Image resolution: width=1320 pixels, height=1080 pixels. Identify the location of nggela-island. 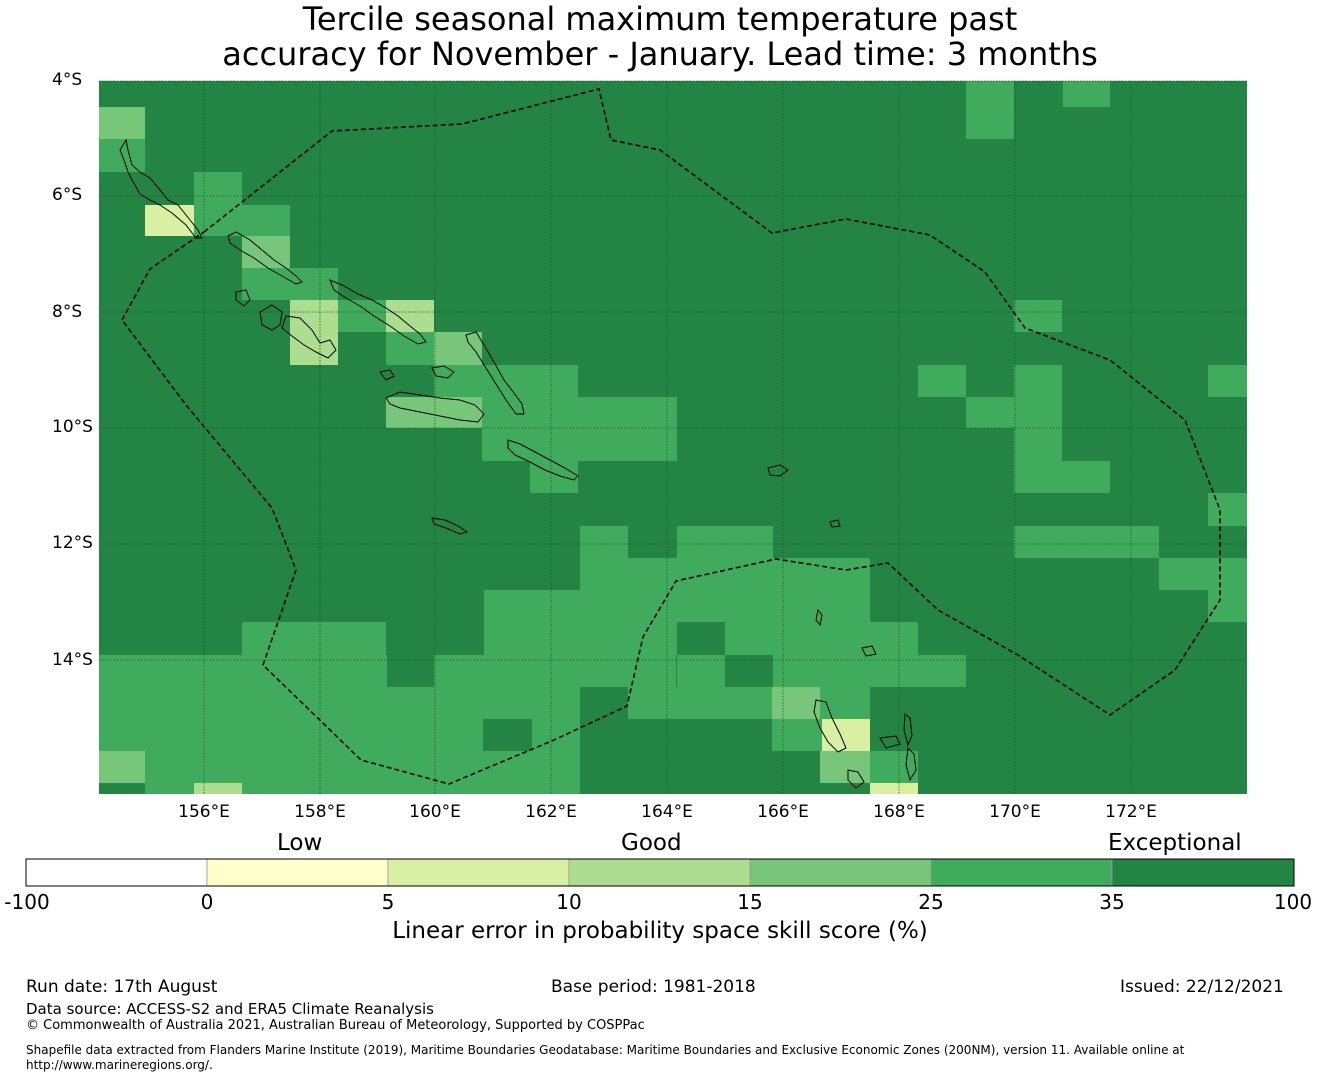
(443, 372).